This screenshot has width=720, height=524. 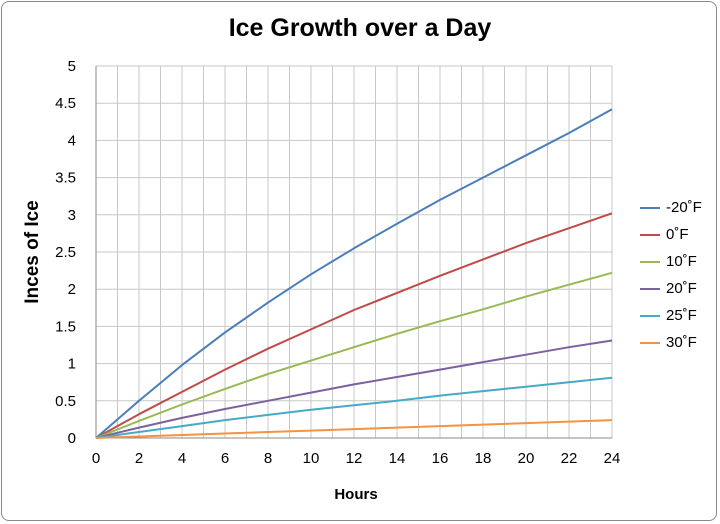 I want to click on x-tick-label: 16, so click(x=440, y=458).